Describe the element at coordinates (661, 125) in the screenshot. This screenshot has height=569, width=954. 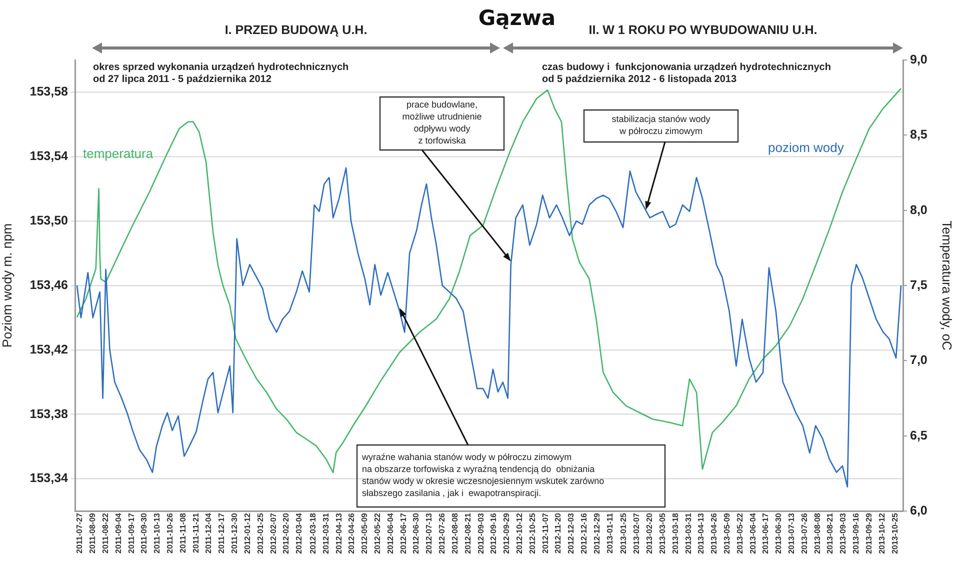
I see `annotation: stabilizacja stanów wody w półroczu zimowym` at that location.